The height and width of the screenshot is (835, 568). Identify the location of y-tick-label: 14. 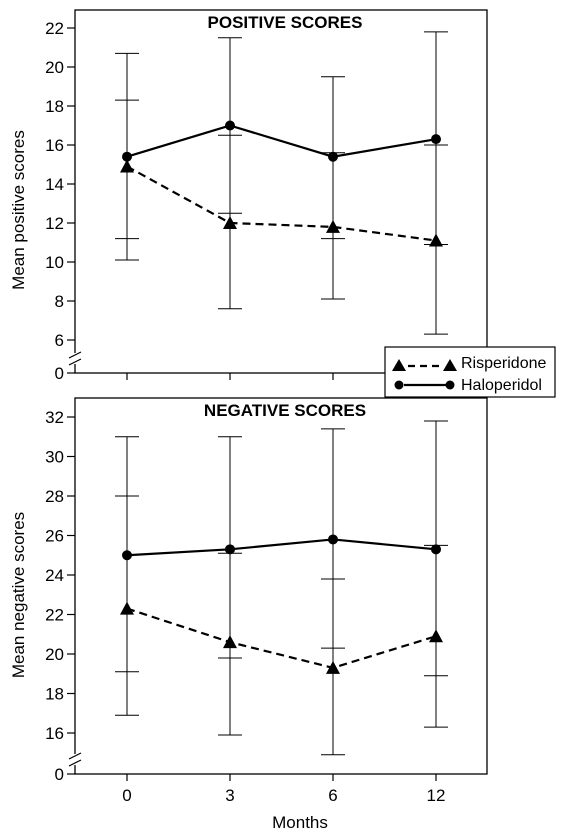
(54, 184).